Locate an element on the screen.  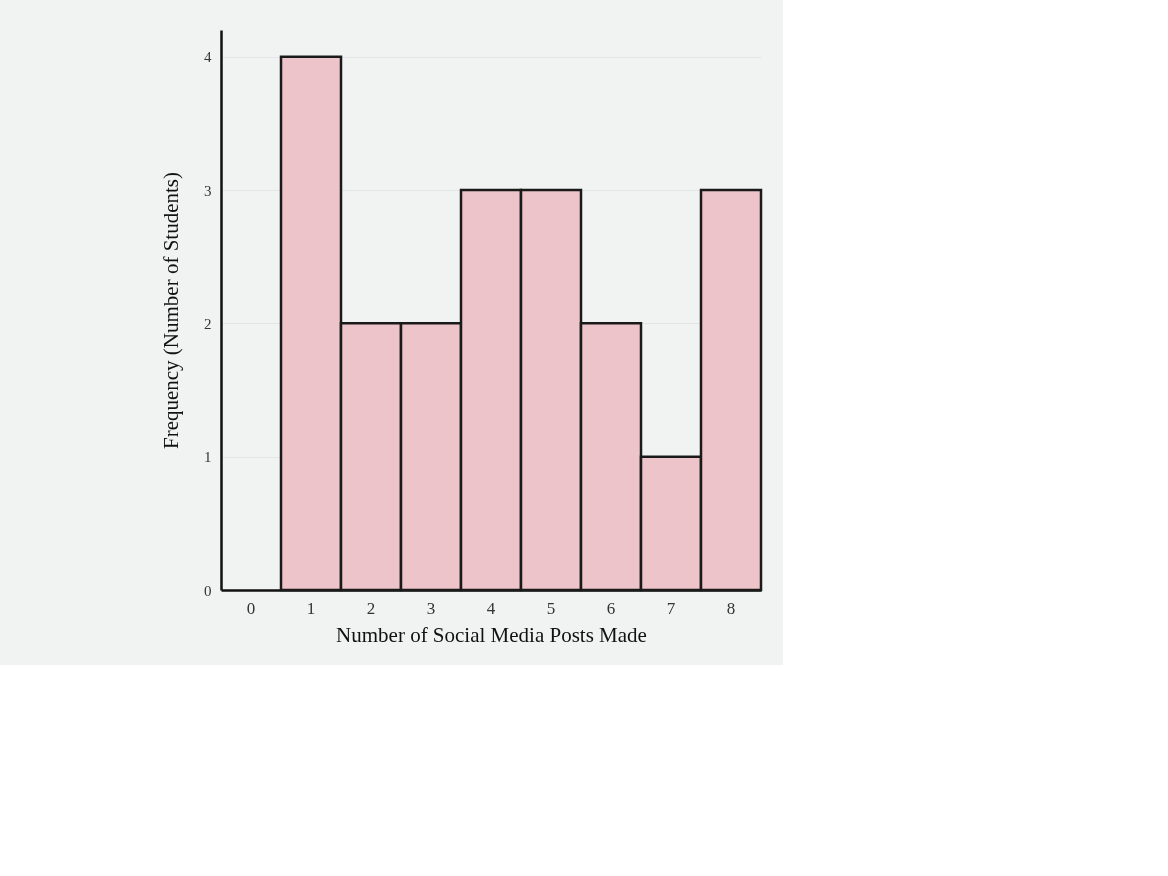
y-tick-label: 1 is located at coordinates (208, 457).